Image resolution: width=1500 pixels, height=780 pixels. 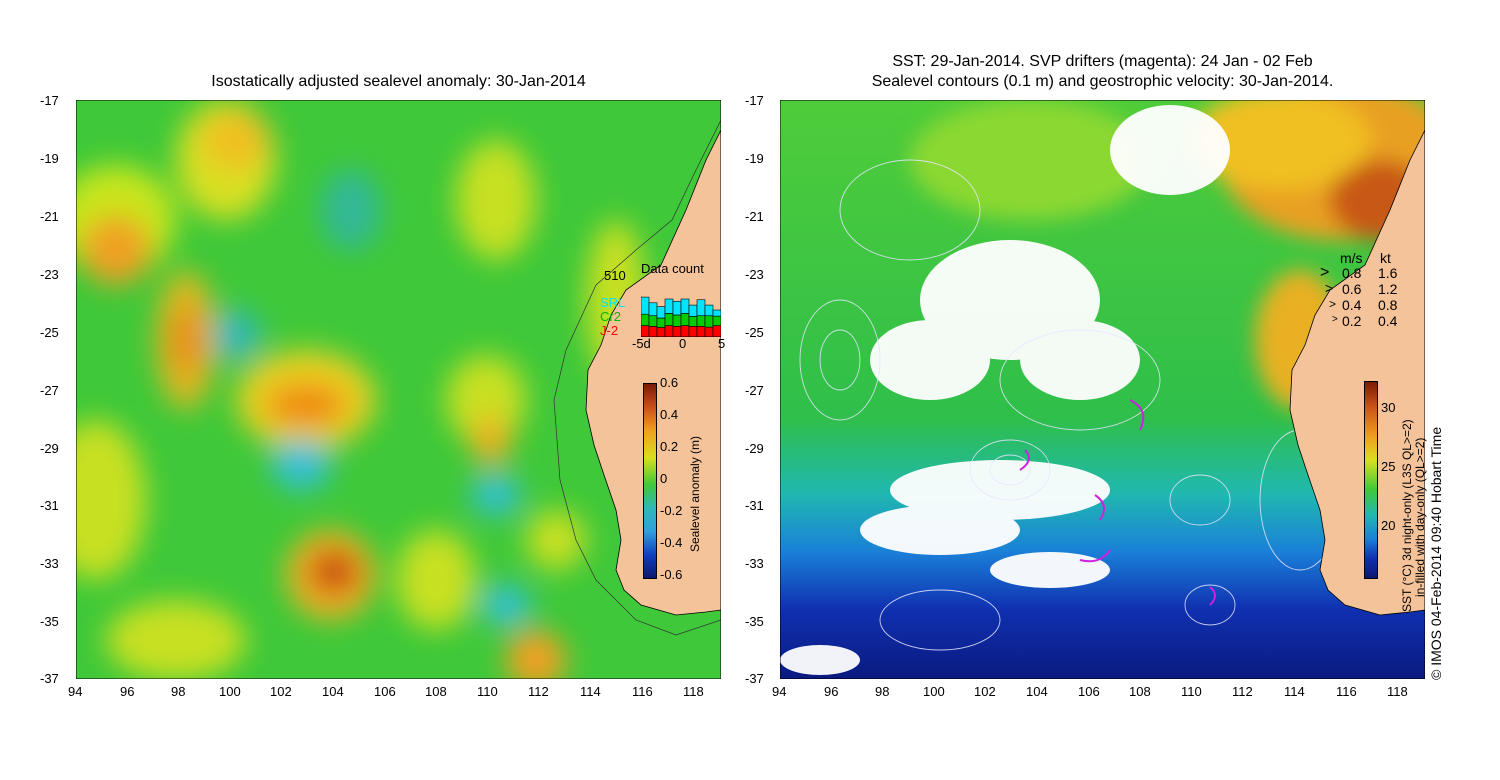 What do you see at coordinates (49, 563) in the screenshot?
I see `left-lat-tick: -33` at bounding box center [49, 563].